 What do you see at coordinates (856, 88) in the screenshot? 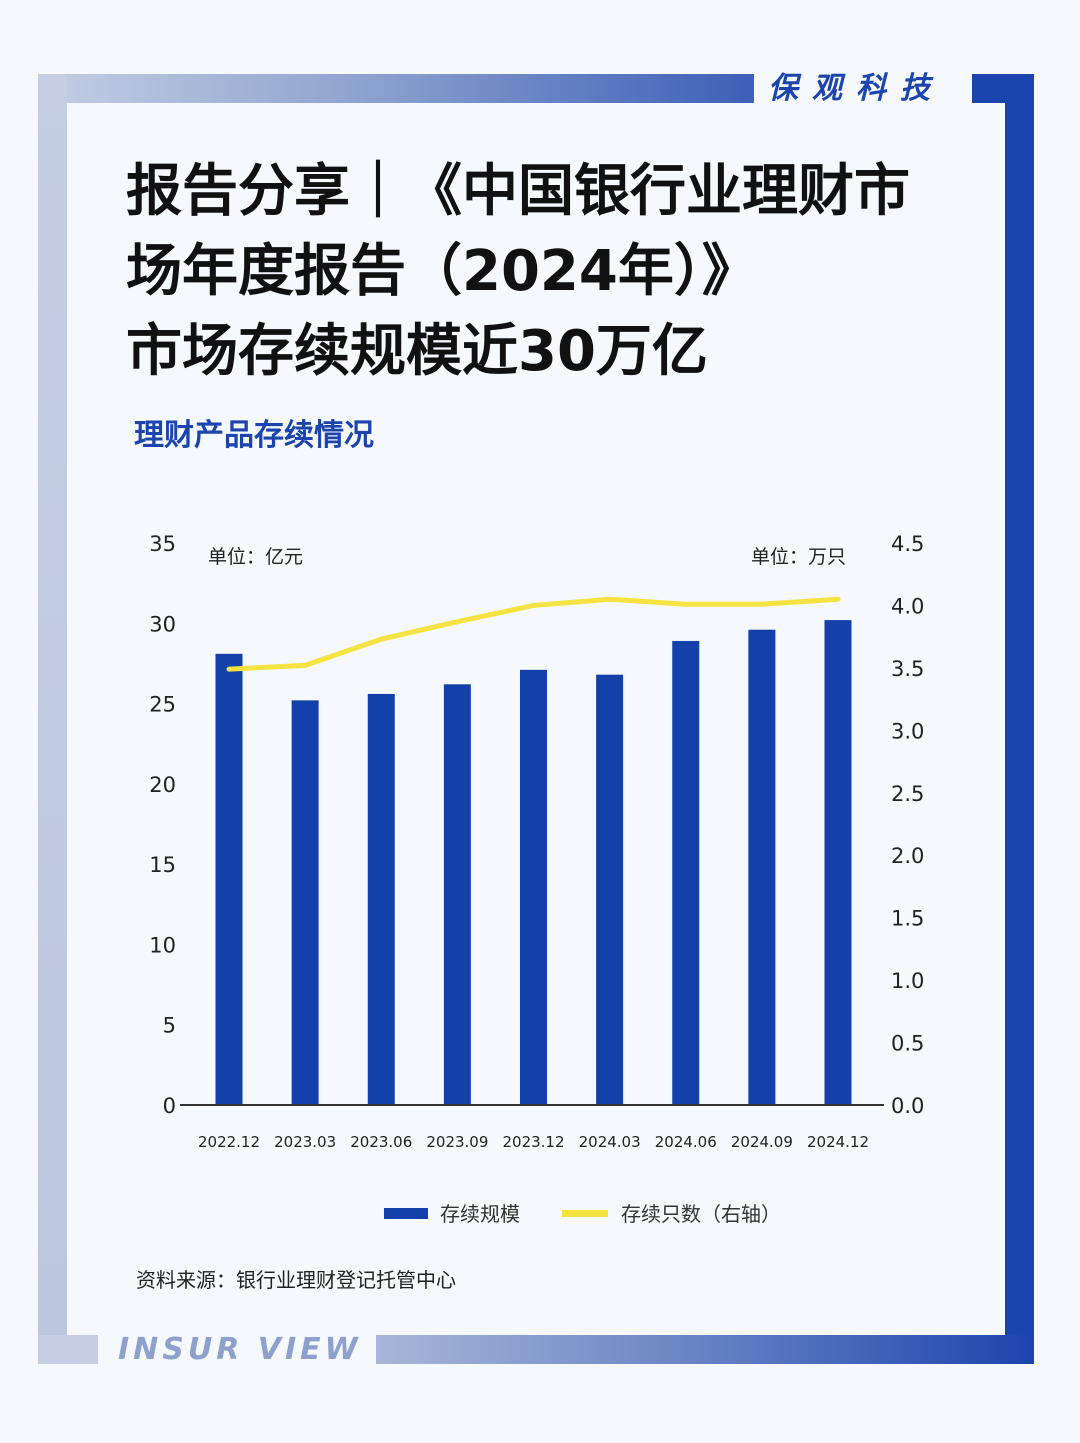
I see `brand-chinese-logo: 保观科技` at bounding box center [856, 88].